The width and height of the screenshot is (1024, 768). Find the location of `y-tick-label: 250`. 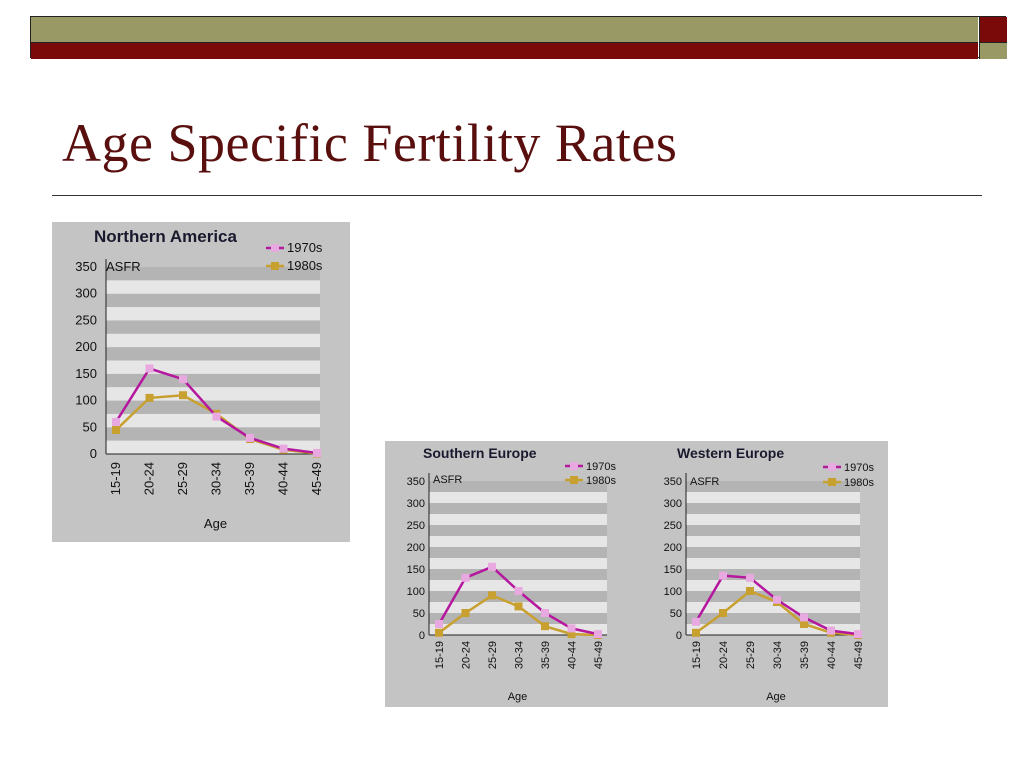

y-tick-label: 250 is located at coordinates (86, 319).